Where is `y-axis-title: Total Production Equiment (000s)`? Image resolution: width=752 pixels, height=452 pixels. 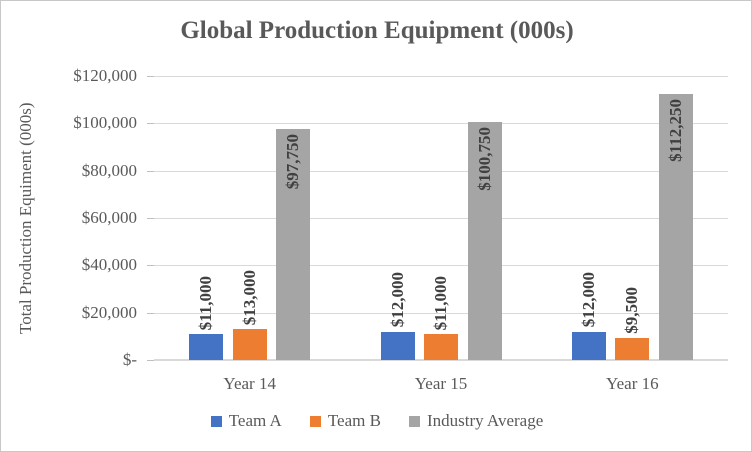
y-axis-title: Total Production Equiment (000s) is located at coordinates (25, 218).